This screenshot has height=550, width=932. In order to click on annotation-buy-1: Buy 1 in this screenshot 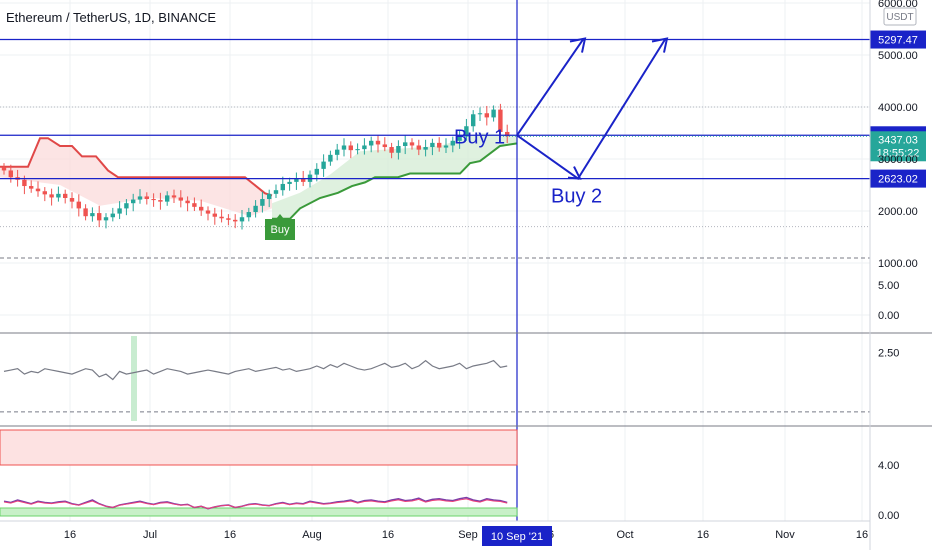, I will do `click(479, 137)`.